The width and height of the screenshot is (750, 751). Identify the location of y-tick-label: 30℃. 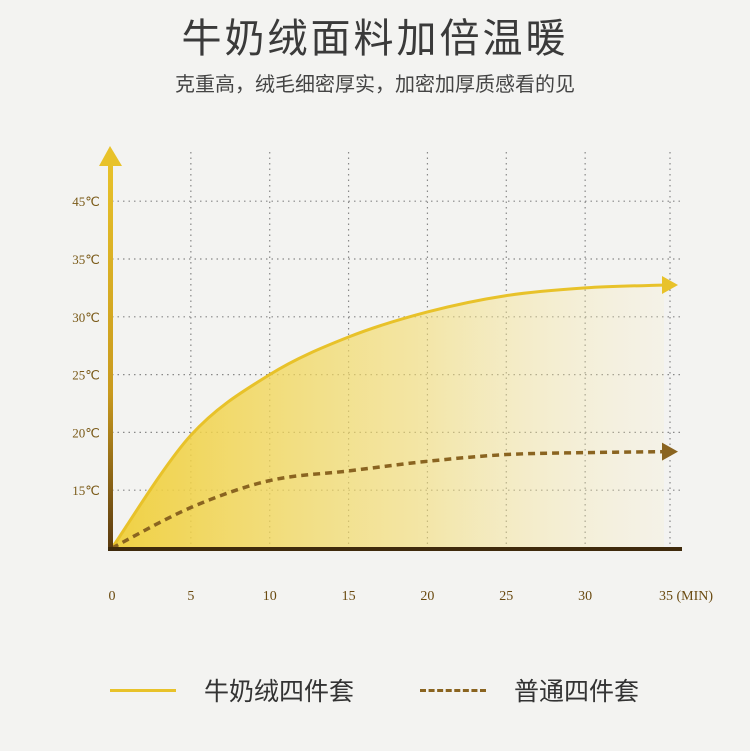
(86, 317).